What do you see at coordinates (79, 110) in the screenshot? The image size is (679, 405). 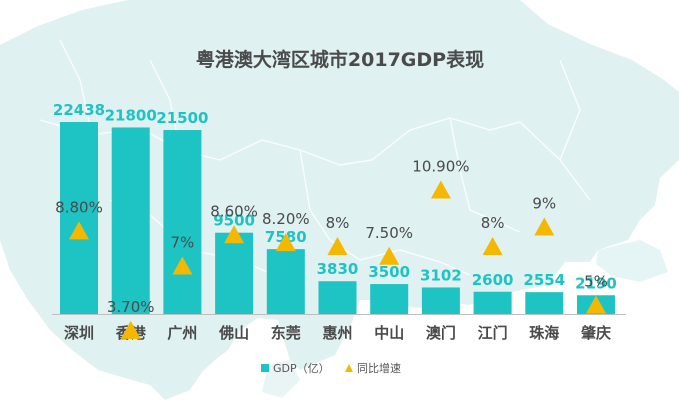 I see `bar-value-label: 22438` at bounding box center [79, 110].